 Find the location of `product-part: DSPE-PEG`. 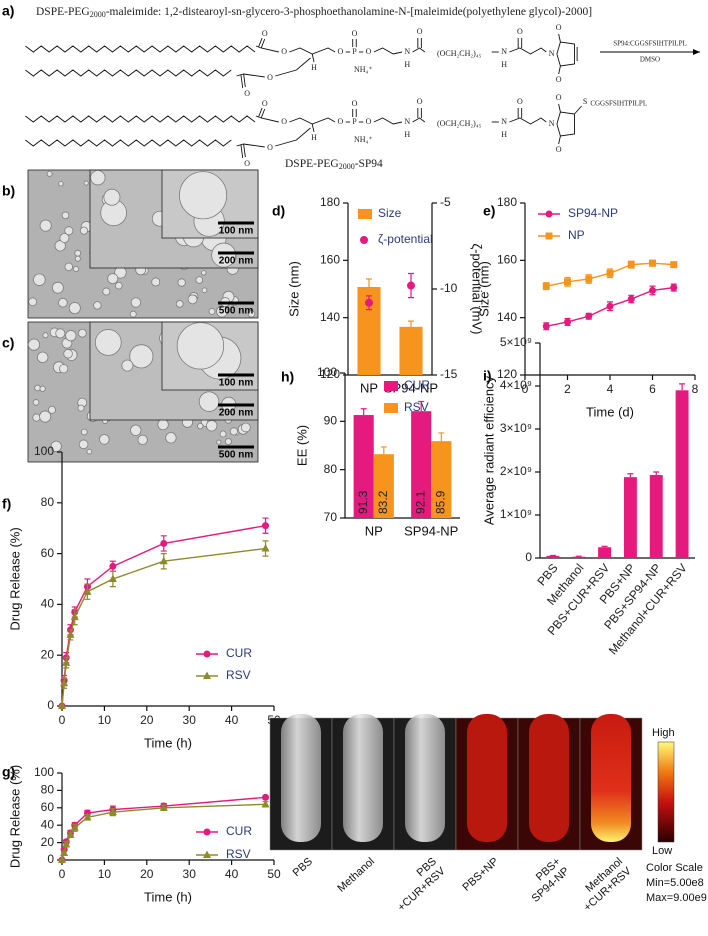

product-part: DSPE-PEG is located at coordinates (312, 164).